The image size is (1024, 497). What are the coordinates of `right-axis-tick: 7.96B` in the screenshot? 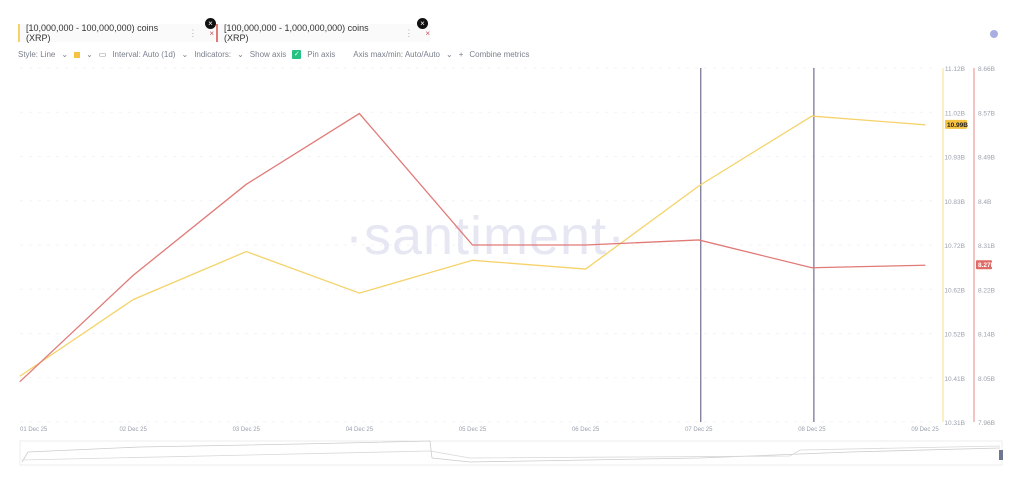 It's located at (986, 423).